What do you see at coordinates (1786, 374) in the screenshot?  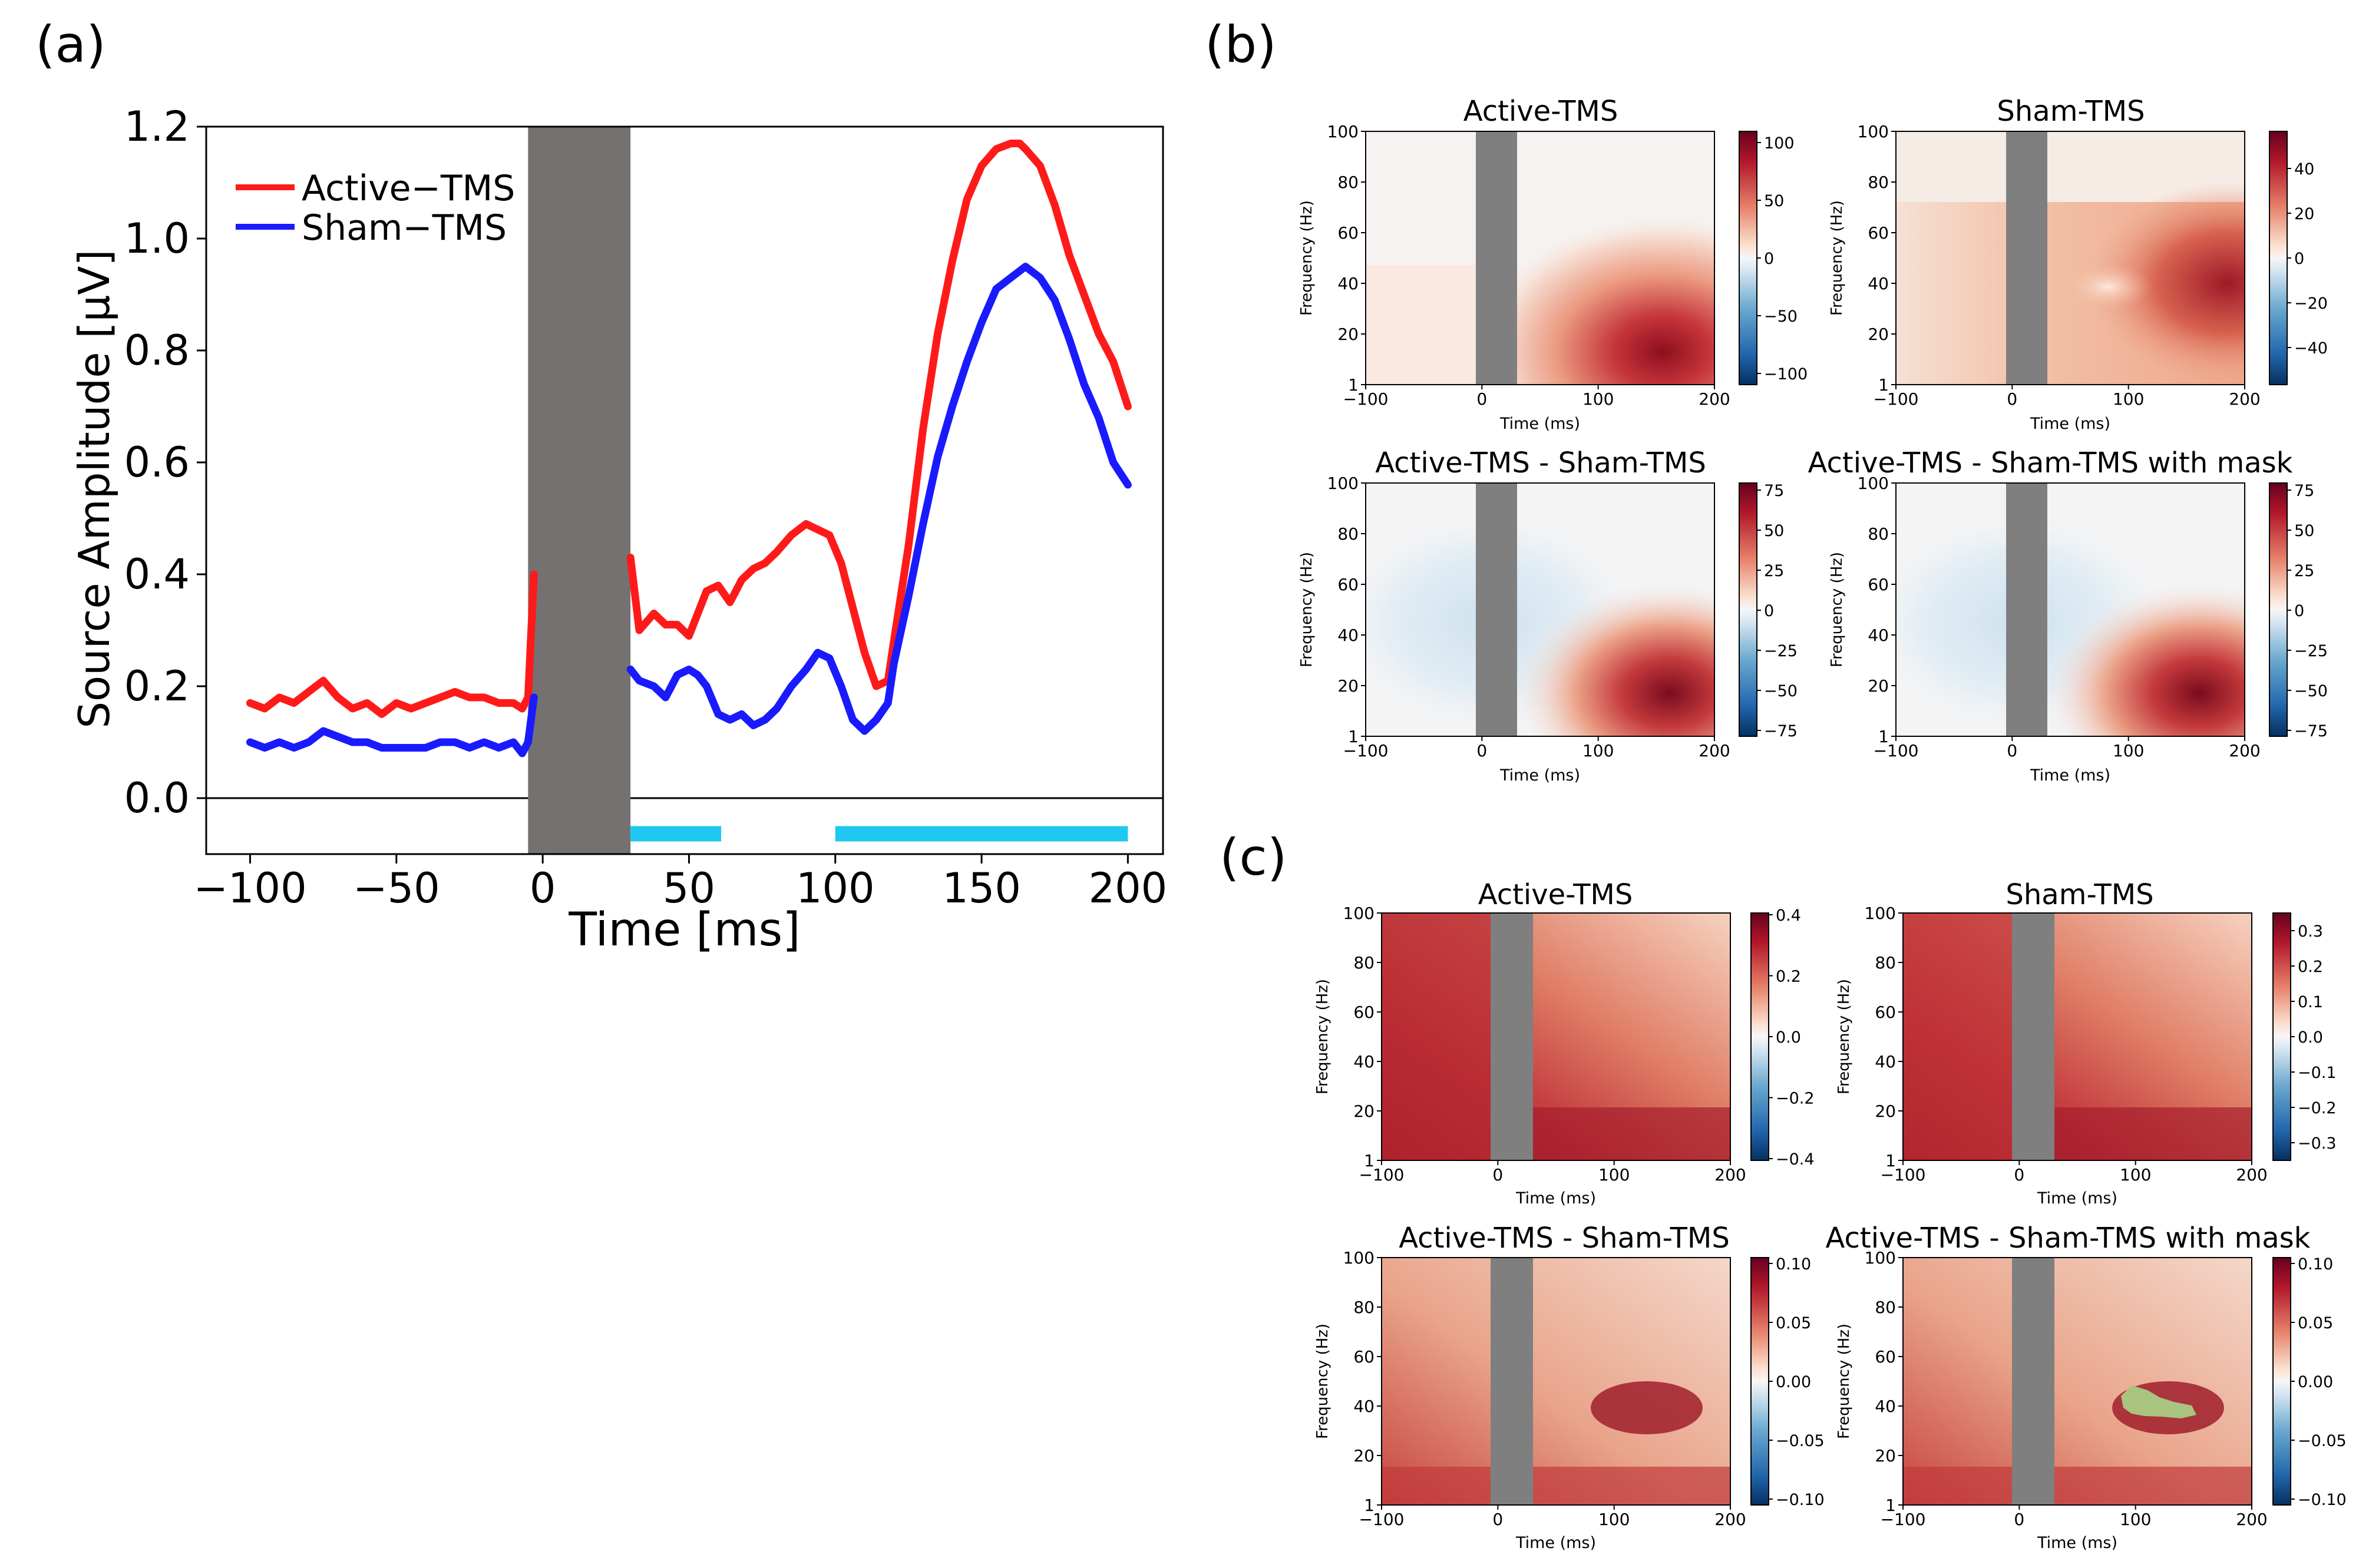 I see `colorbar-tick-label: −100` at bounding box center [1786, 374].